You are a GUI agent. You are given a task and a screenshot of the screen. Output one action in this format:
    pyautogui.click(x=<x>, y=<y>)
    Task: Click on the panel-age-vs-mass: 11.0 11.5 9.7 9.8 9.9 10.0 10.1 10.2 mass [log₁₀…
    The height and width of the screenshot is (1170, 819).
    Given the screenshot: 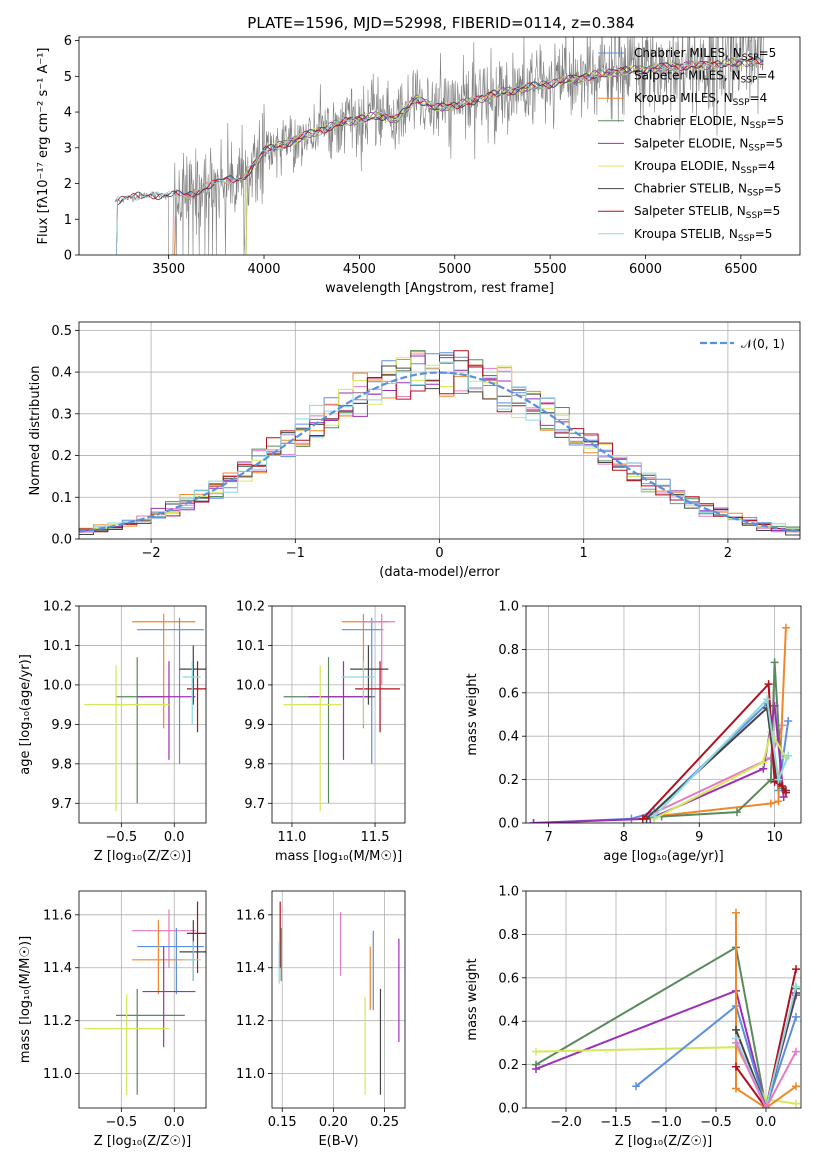 What is the action you would take?
    pyautogui.click(x=321, y=732)
    